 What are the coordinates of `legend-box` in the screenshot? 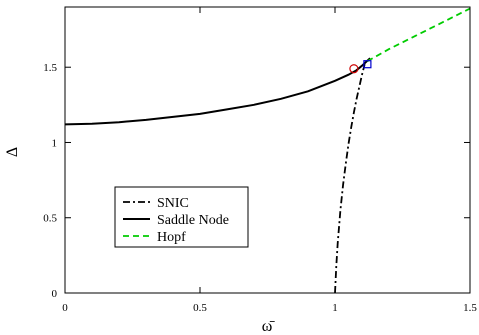 It's located at (181, 217).